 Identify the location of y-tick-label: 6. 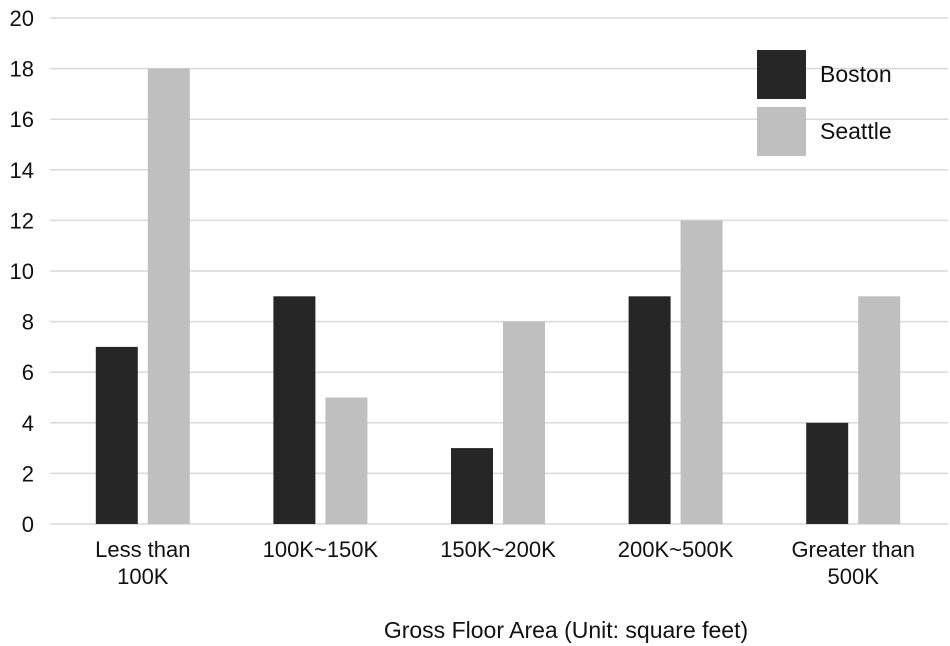
(28, 372).